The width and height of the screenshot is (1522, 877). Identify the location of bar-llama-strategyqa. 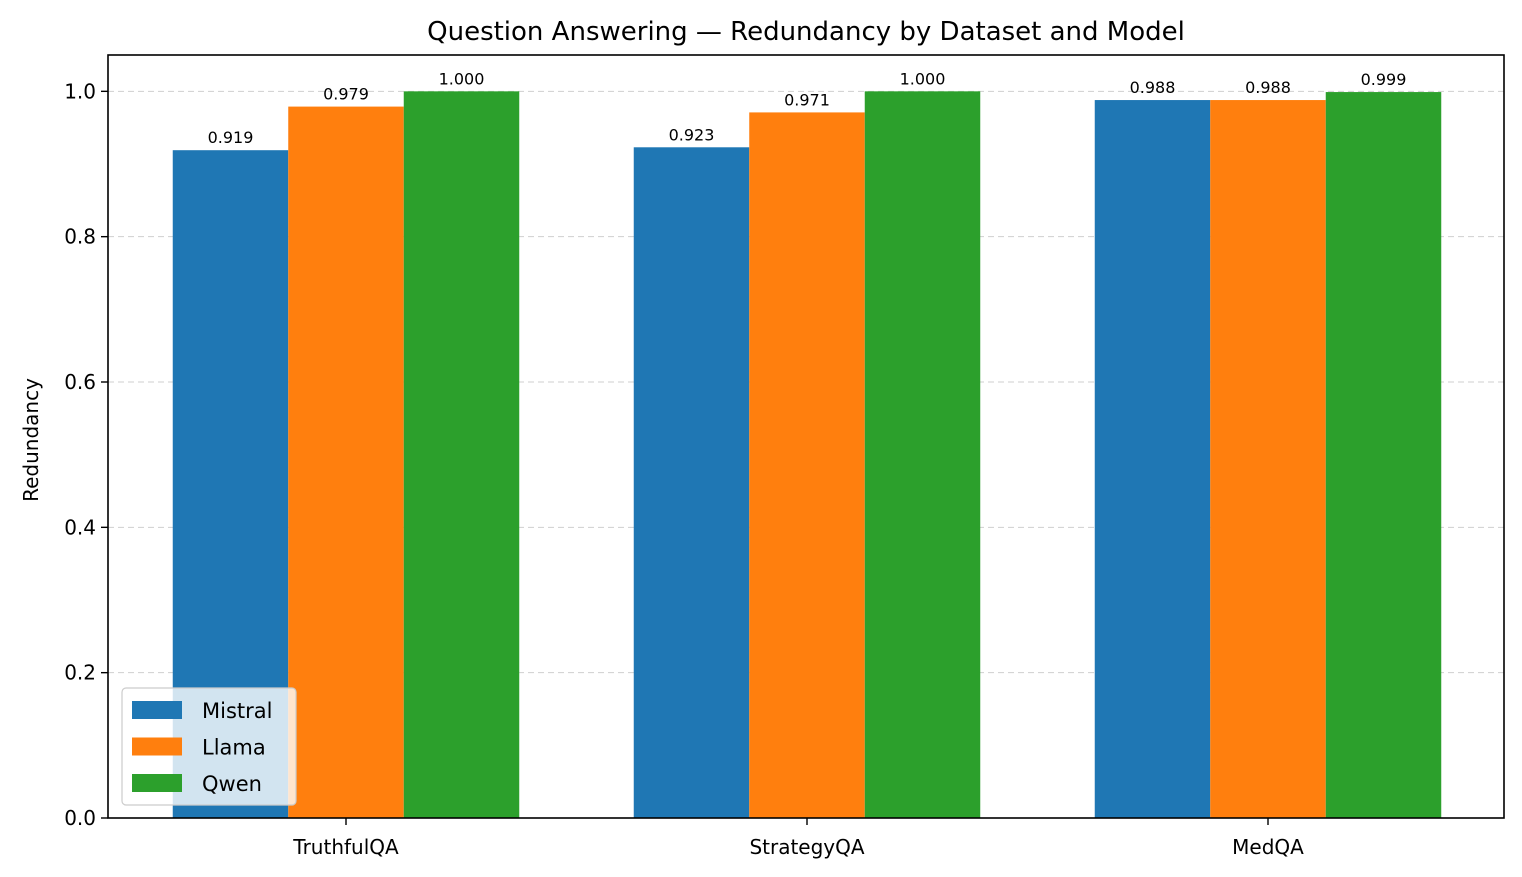
(807, 465).